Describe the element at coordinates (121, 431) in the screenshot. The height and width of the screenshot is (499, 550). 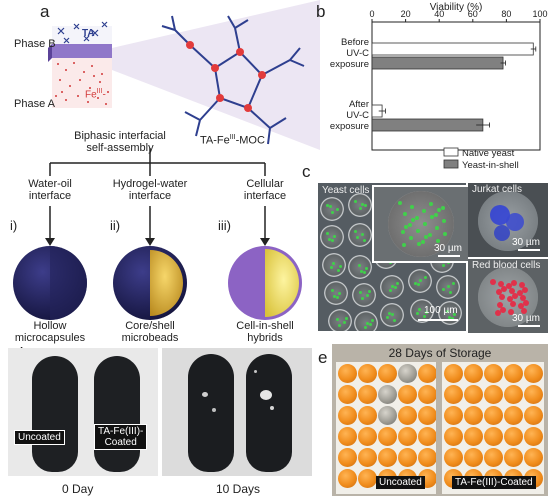
I see `coated-tag-line1: TA-Fe(III)-` at that location.